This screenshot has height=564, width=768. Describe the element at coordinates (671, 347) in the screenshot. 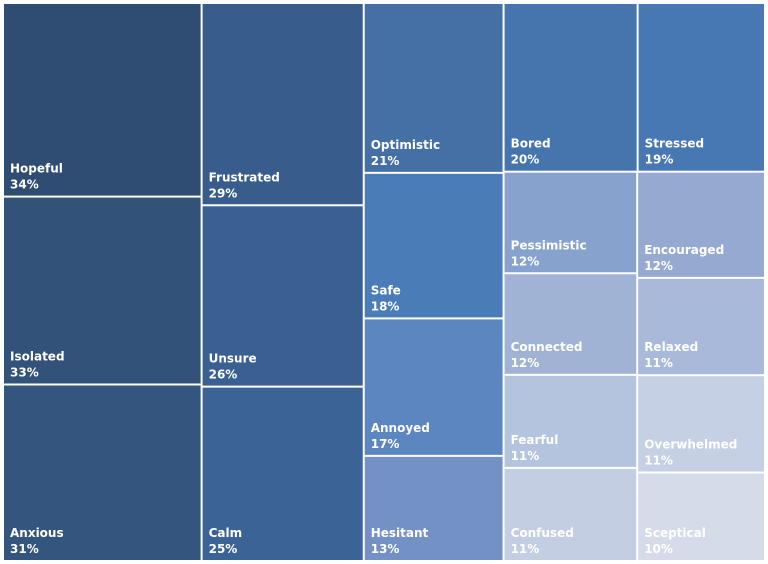

I see `tile-label: Relaxed` at that location.